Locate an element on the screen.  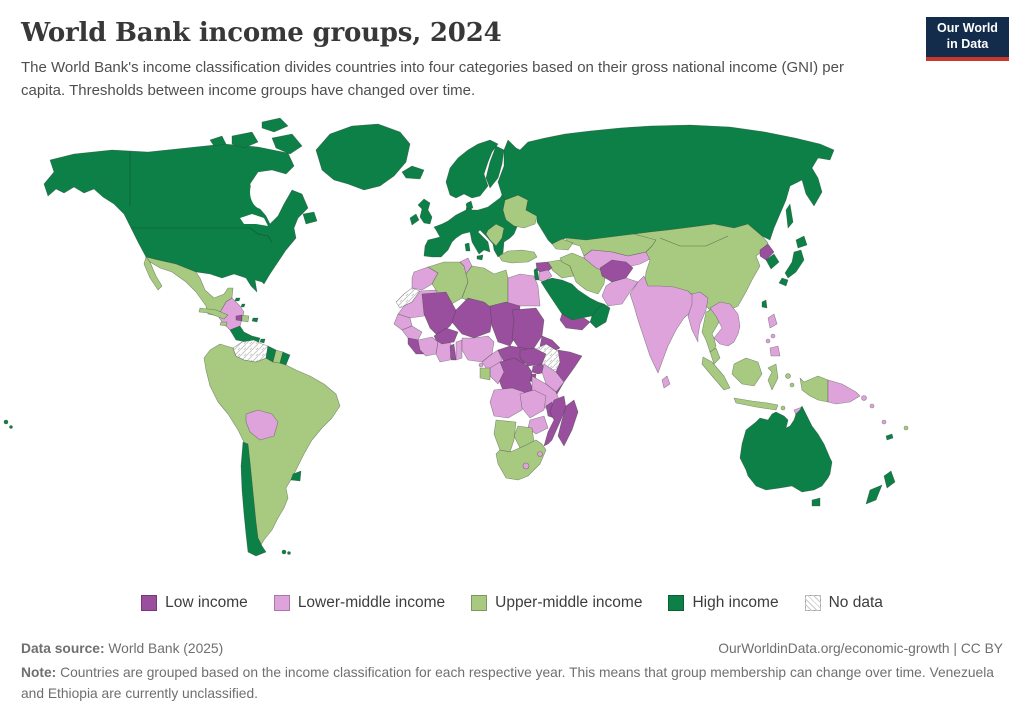
country-finland is located at coordinates (495, 167).